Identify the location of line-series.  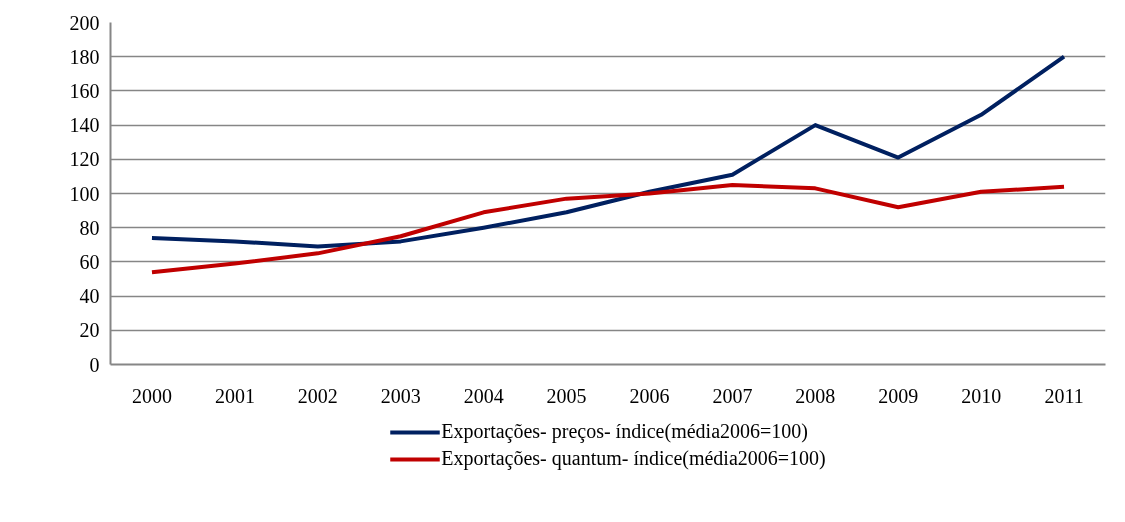
(608, 228).